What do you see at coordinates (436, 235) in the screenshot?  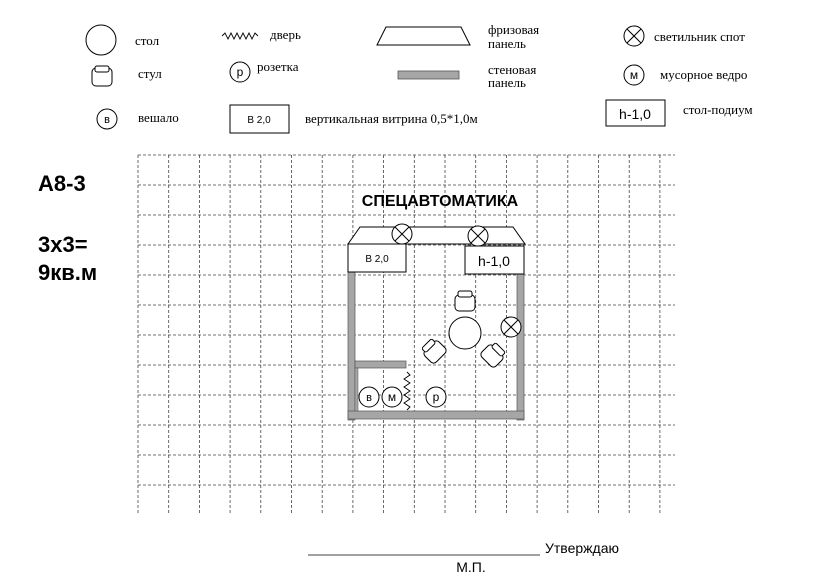 I see `frieze-panel` at bounding box center [436, 235].